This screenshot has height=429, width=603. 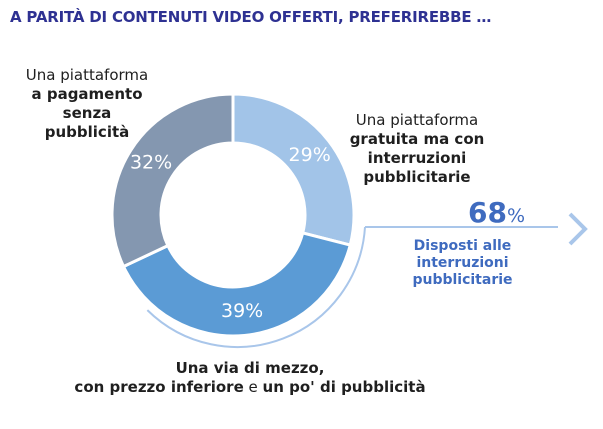 I want to click on slice-paid, so click(x=172, y=180).